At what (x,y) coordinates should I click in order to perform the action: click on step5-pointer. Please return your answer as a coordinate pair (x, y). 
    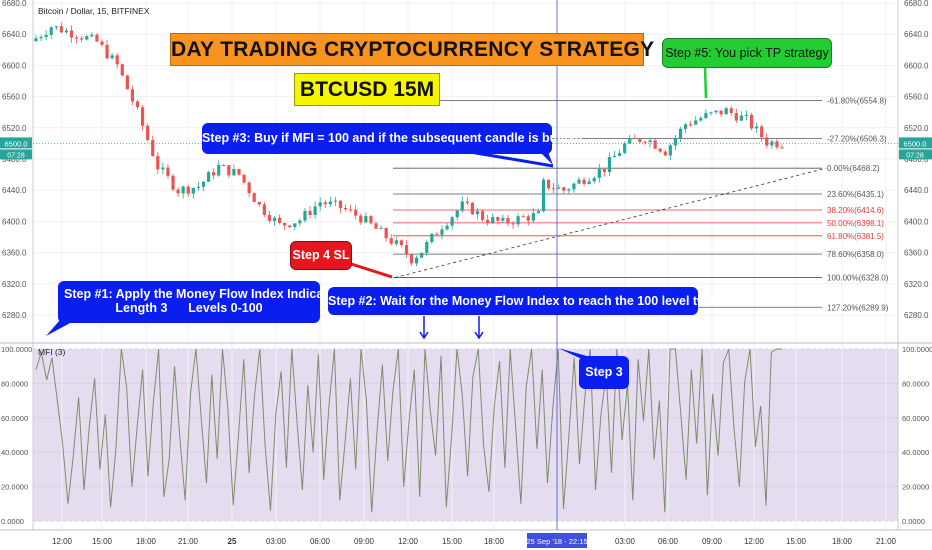
    Looking at the image, I should click on (705, 82).